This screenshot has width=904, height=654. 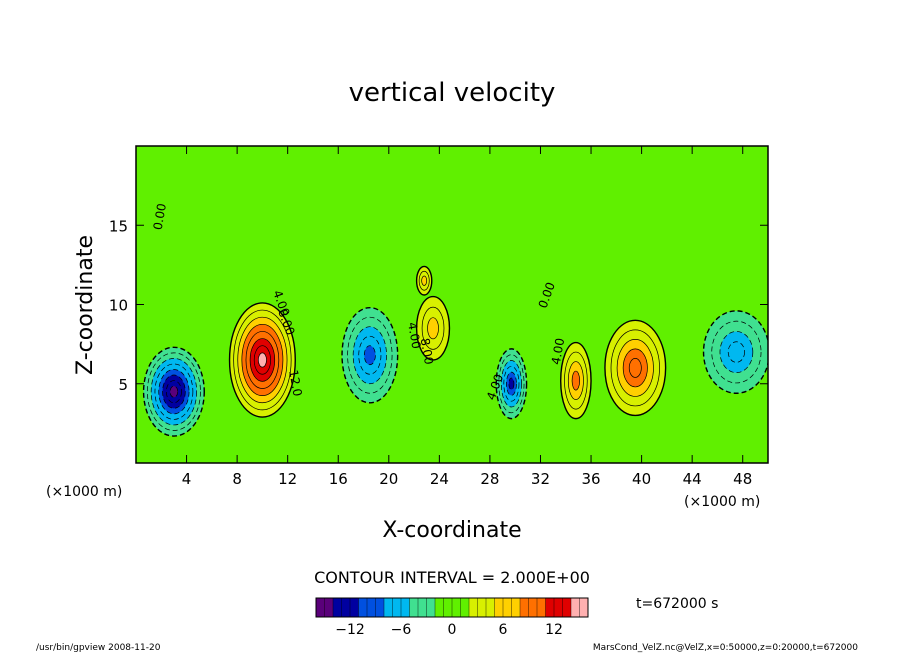 I want to click on x-tick-label: 8, so click(x=237, y=479).